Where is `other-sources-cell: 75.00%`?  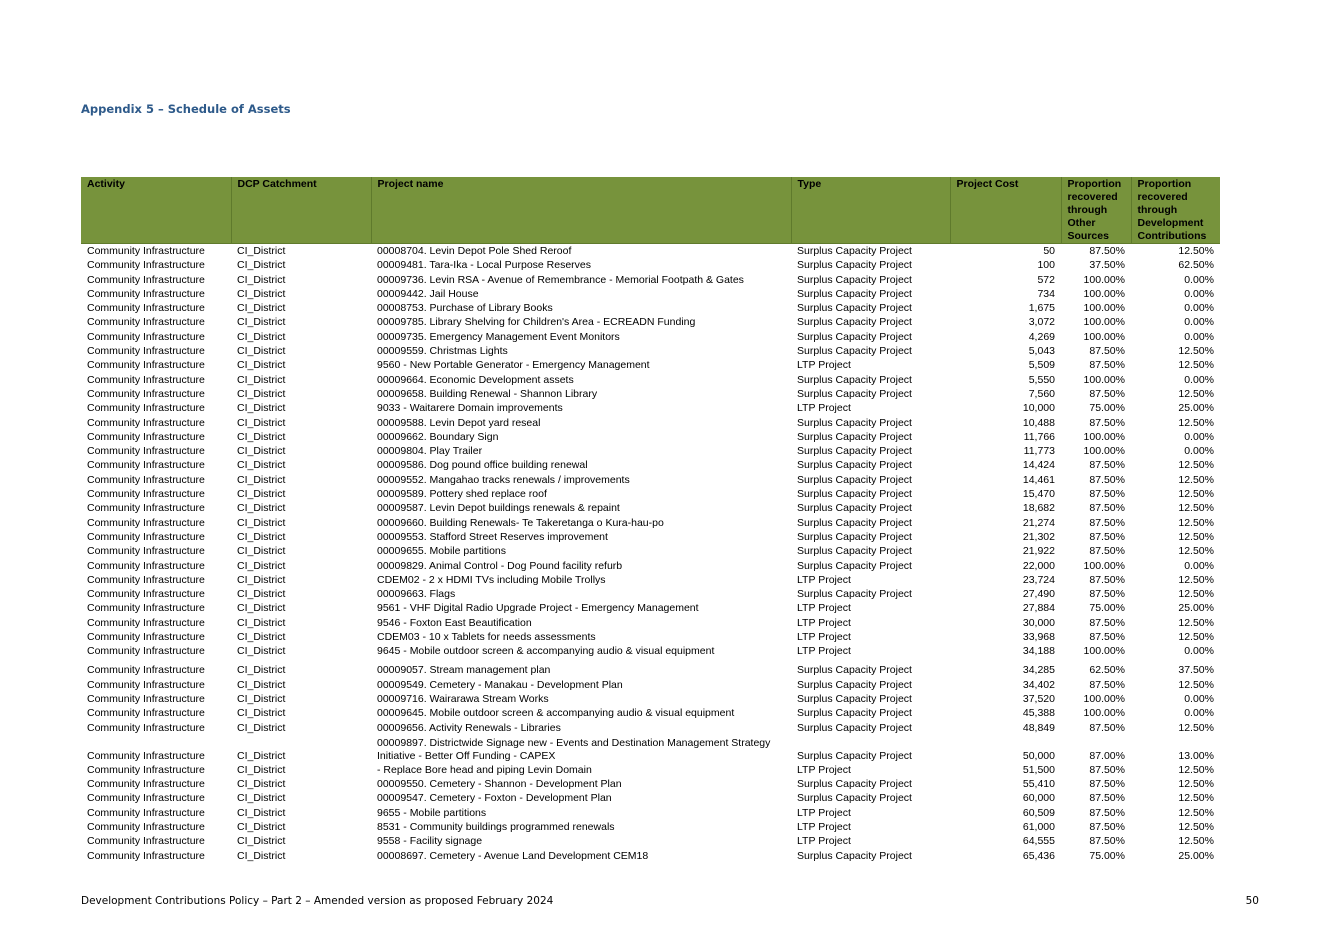 other-sources-cell: 75.00% is located at coordinates (1107, 608).